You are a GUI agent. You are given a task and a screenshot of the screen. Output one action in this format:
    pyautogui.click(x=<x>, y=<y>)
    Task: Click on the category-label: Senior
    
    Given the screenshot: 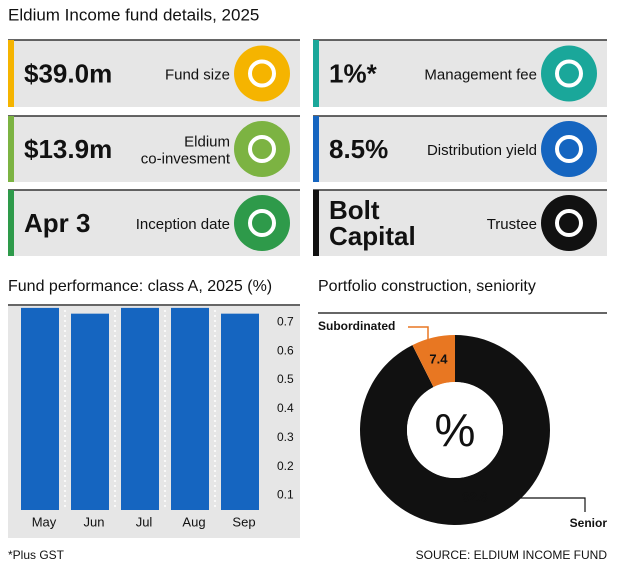 What is the action you would take?
    pyautogui.click(x=589, y=523)
    